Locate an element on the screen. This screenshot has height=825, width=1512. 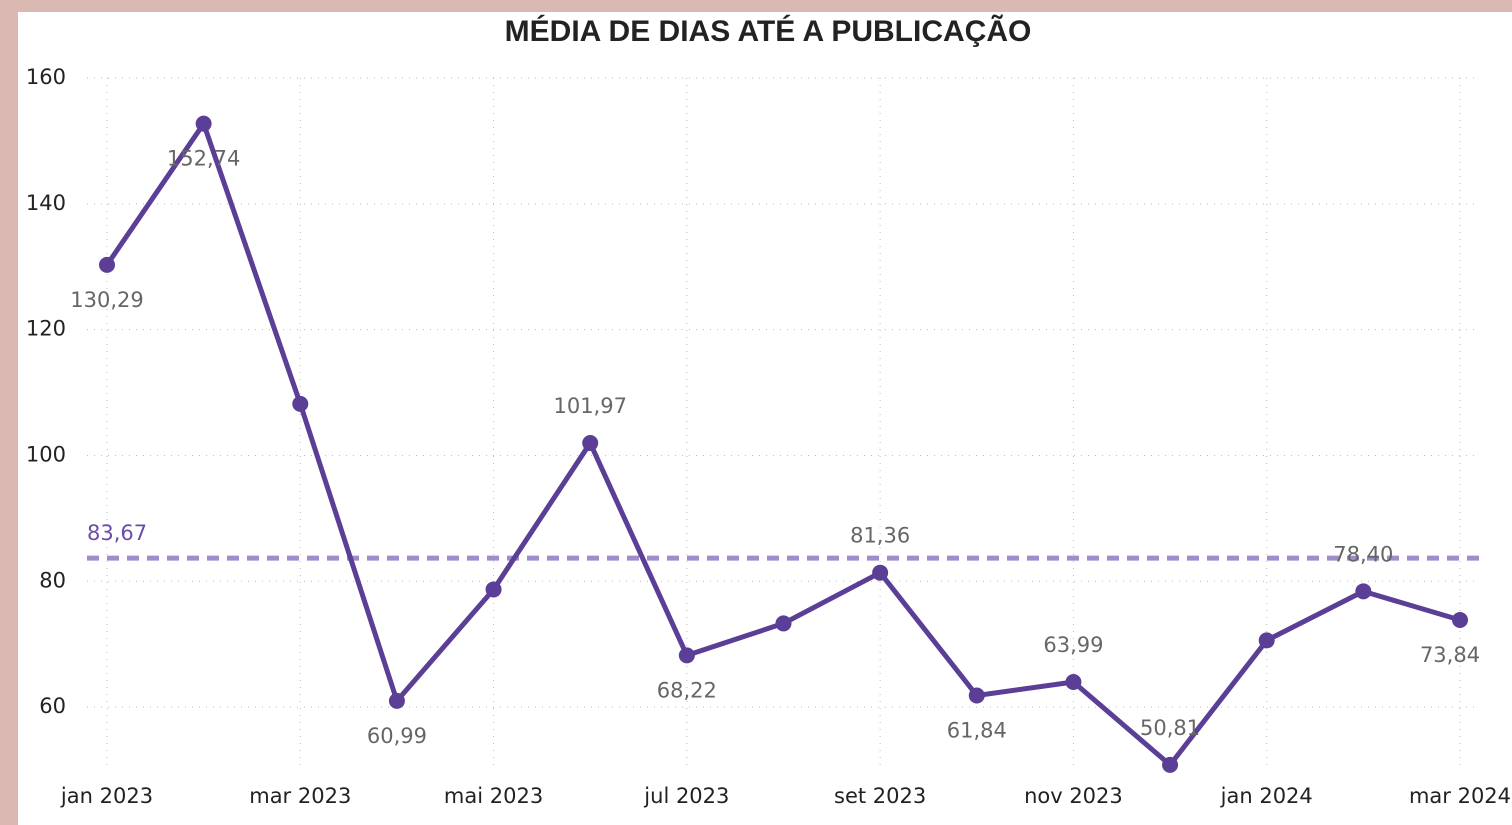
y-tick-label: 160 is located at coordinates (46, 77).